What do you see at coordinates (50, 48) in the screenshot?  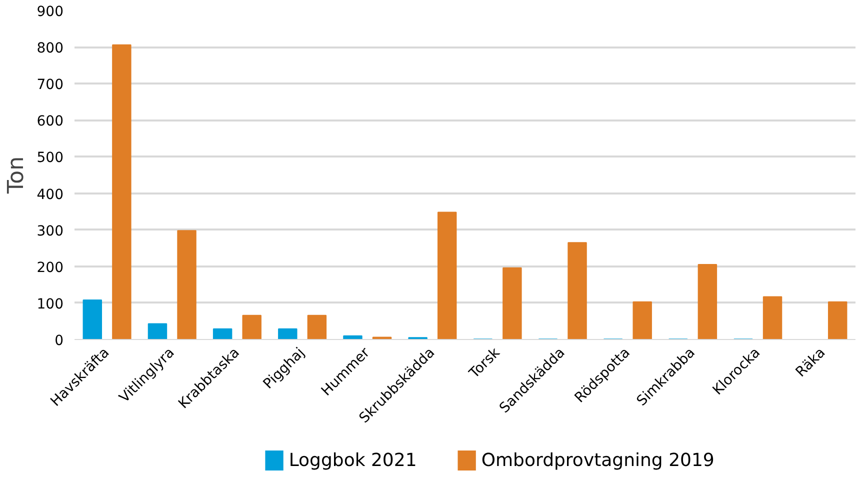 I see `y-tick-label: 800` at bounding box center [50, 48].